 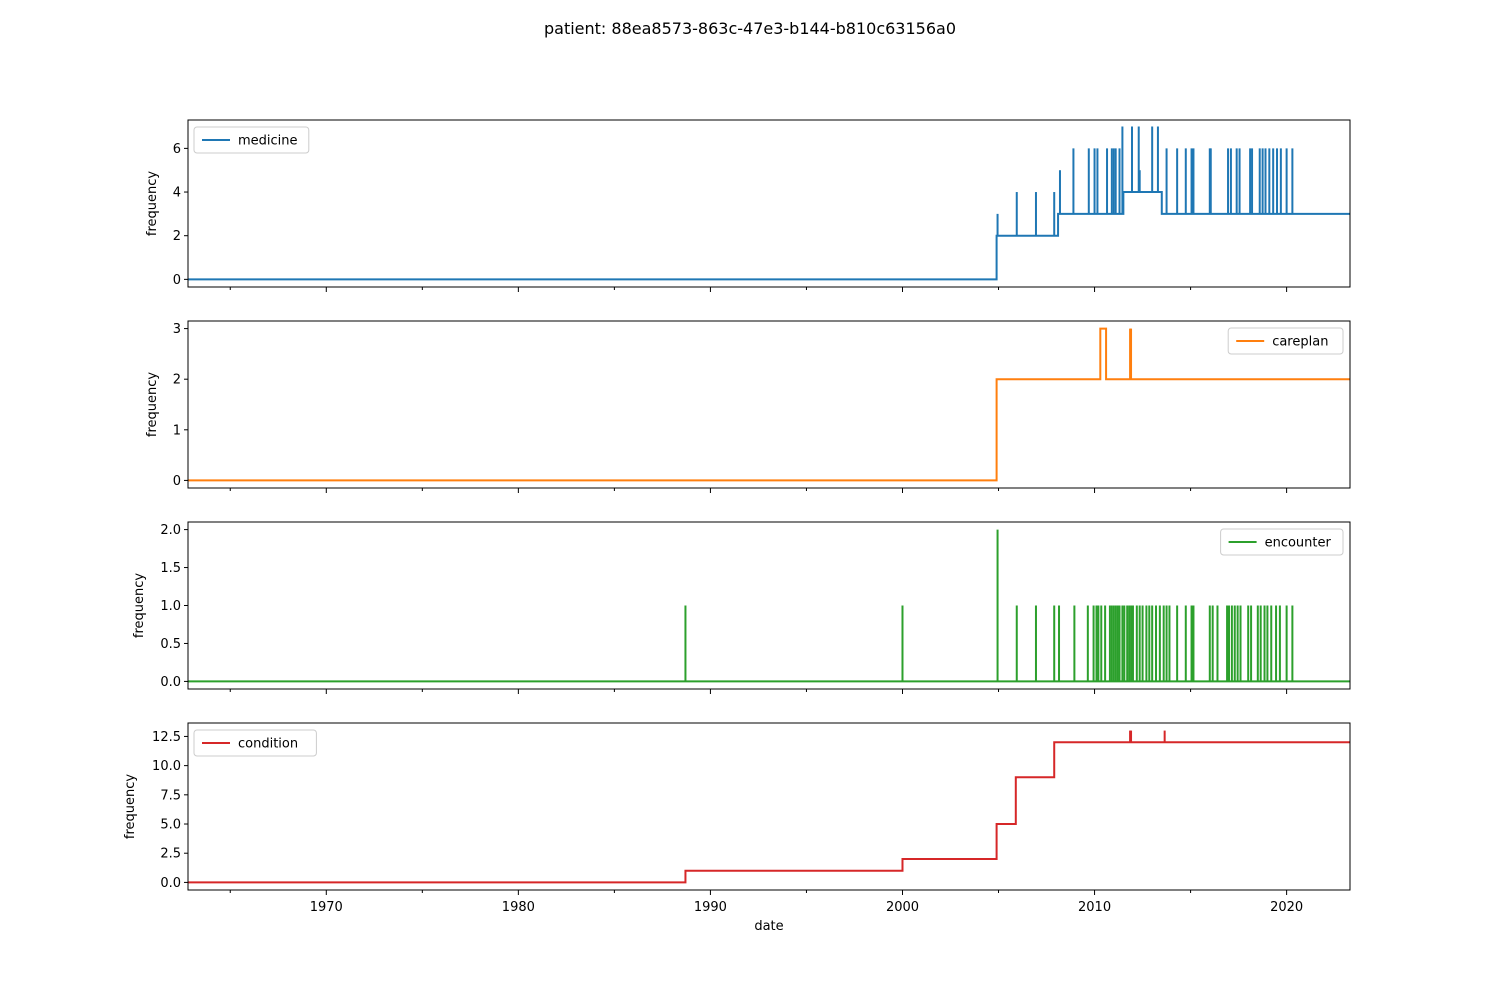 I want to click on x-axis-label: date, so click(x=768, y=926).